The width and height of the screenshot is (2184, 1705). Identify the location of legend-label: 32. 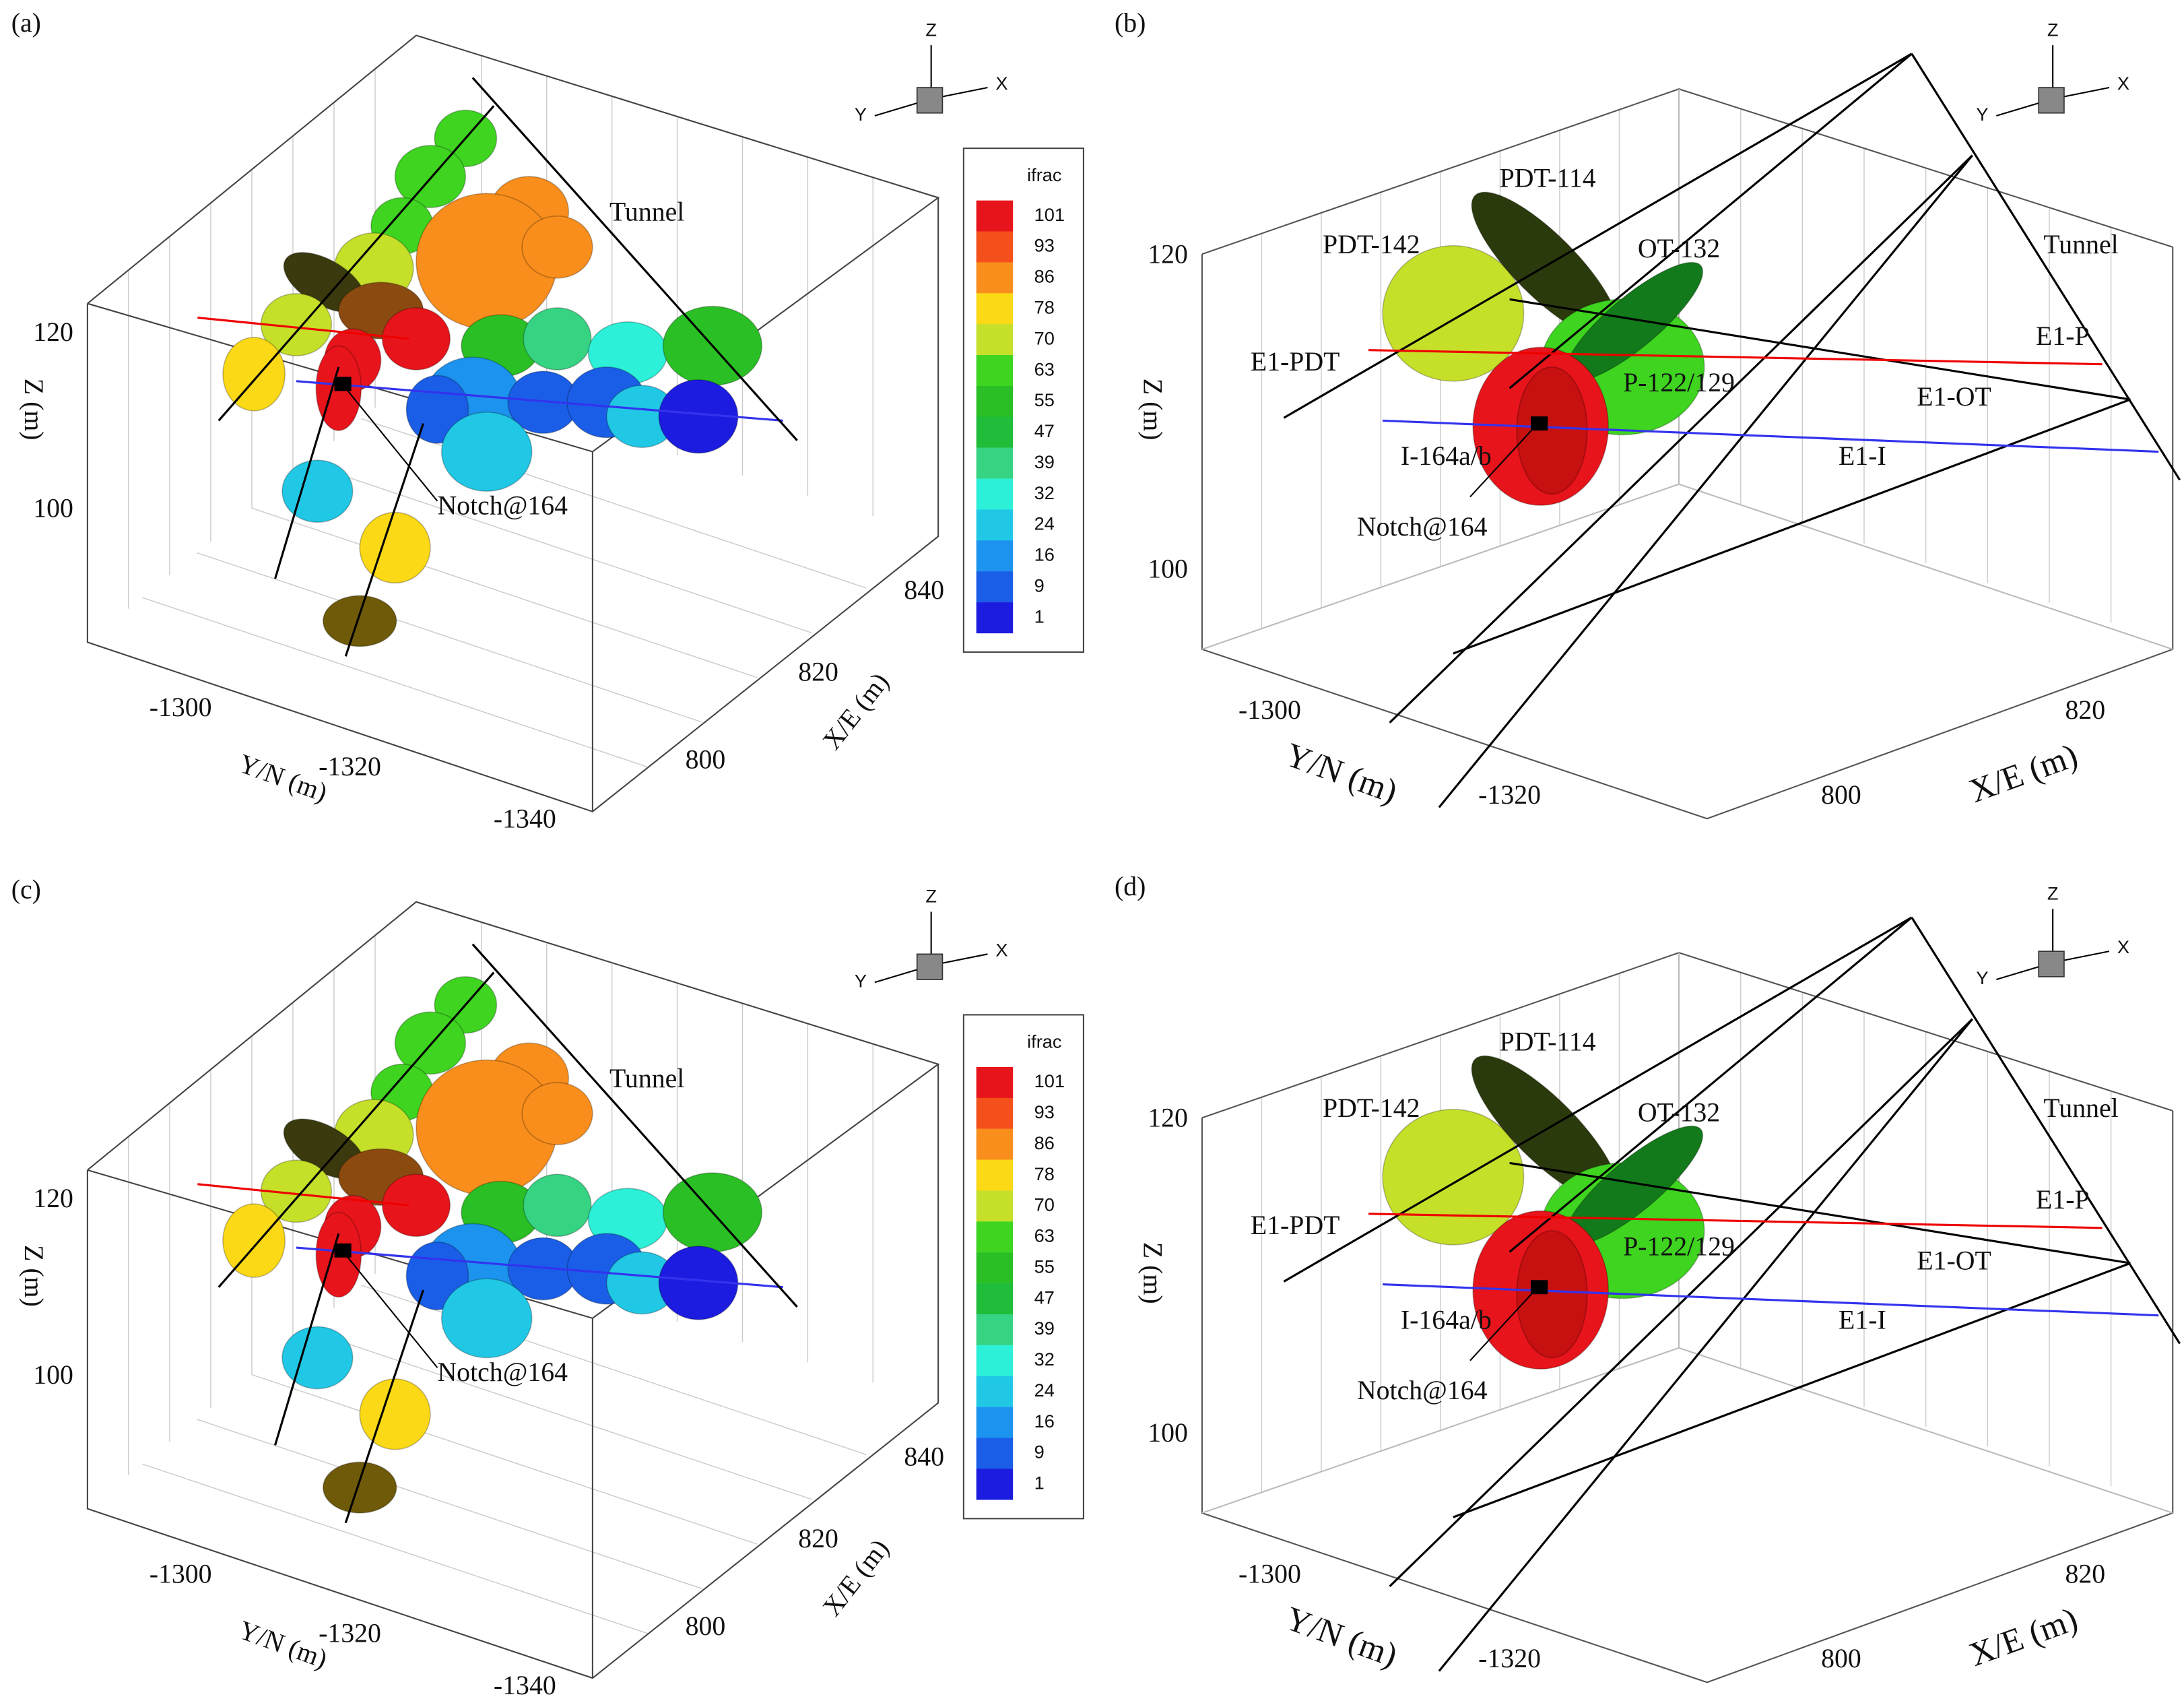
(1044, 492).